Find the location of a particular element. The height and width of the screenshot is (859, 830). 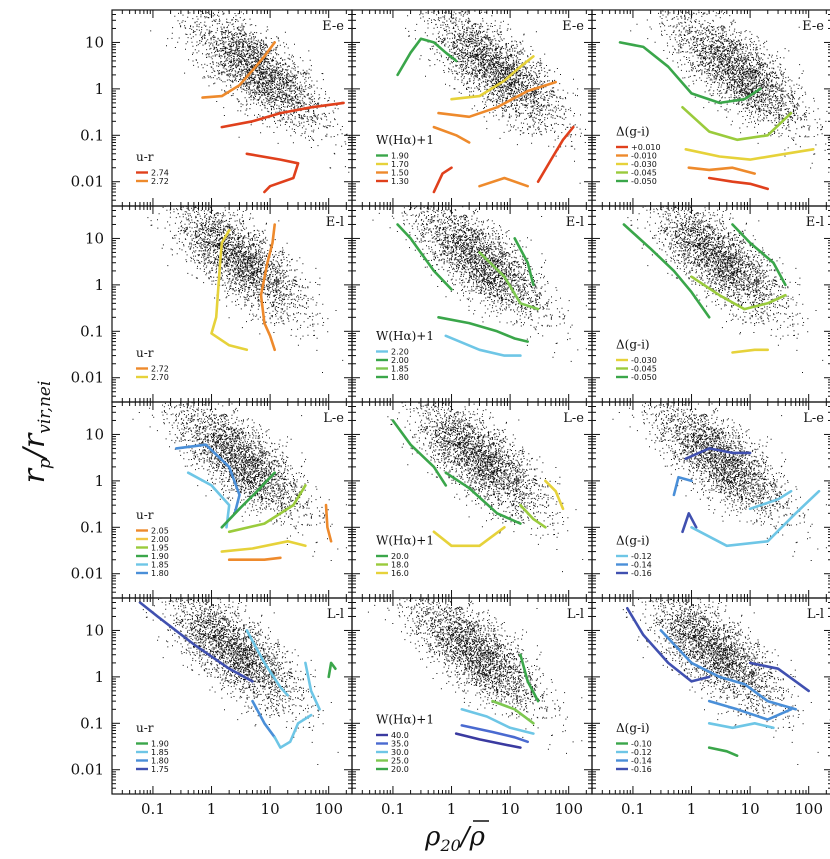

legend-value: 1.75 is located at coordinates (160, 769).